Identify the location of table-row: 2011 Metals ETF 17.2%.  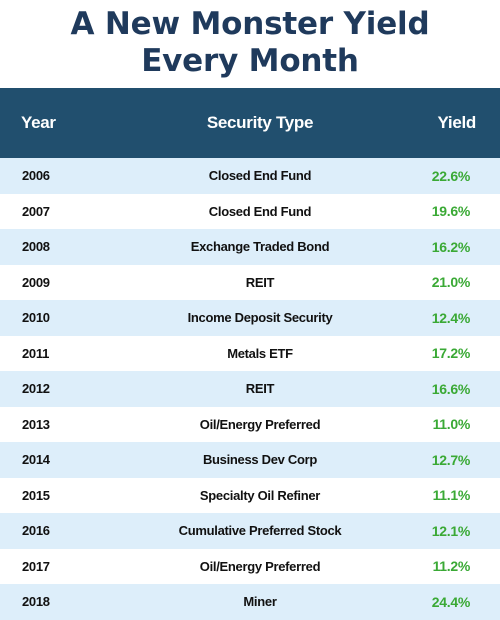
(250, 353).